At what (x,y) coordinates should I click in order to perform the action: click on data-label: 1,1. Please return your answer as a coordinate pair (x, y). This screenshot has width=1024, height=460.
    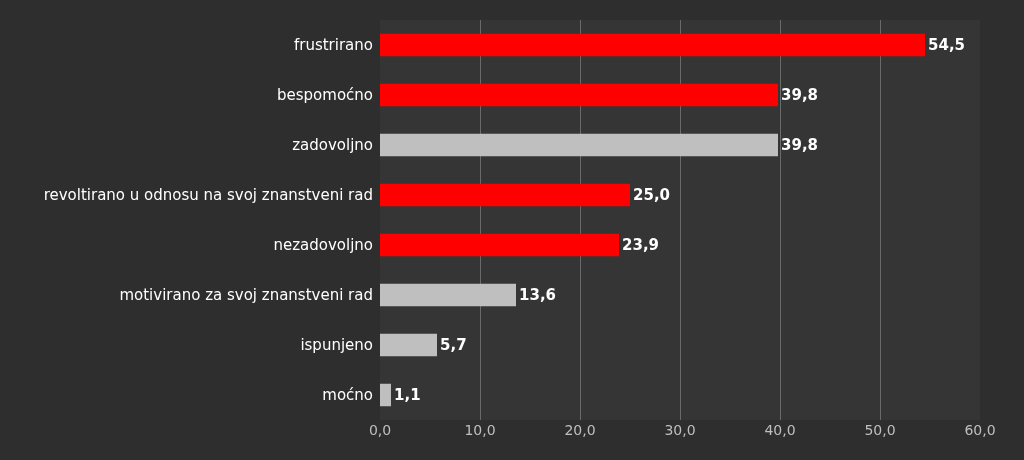
    Looking at the image, I should click on (407, 395).